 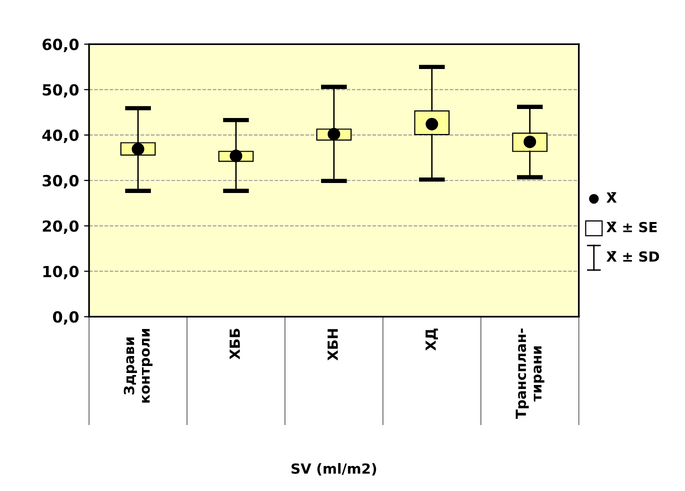 I want to click on y-tick-label: 60,0, so click(x=60, y=45).